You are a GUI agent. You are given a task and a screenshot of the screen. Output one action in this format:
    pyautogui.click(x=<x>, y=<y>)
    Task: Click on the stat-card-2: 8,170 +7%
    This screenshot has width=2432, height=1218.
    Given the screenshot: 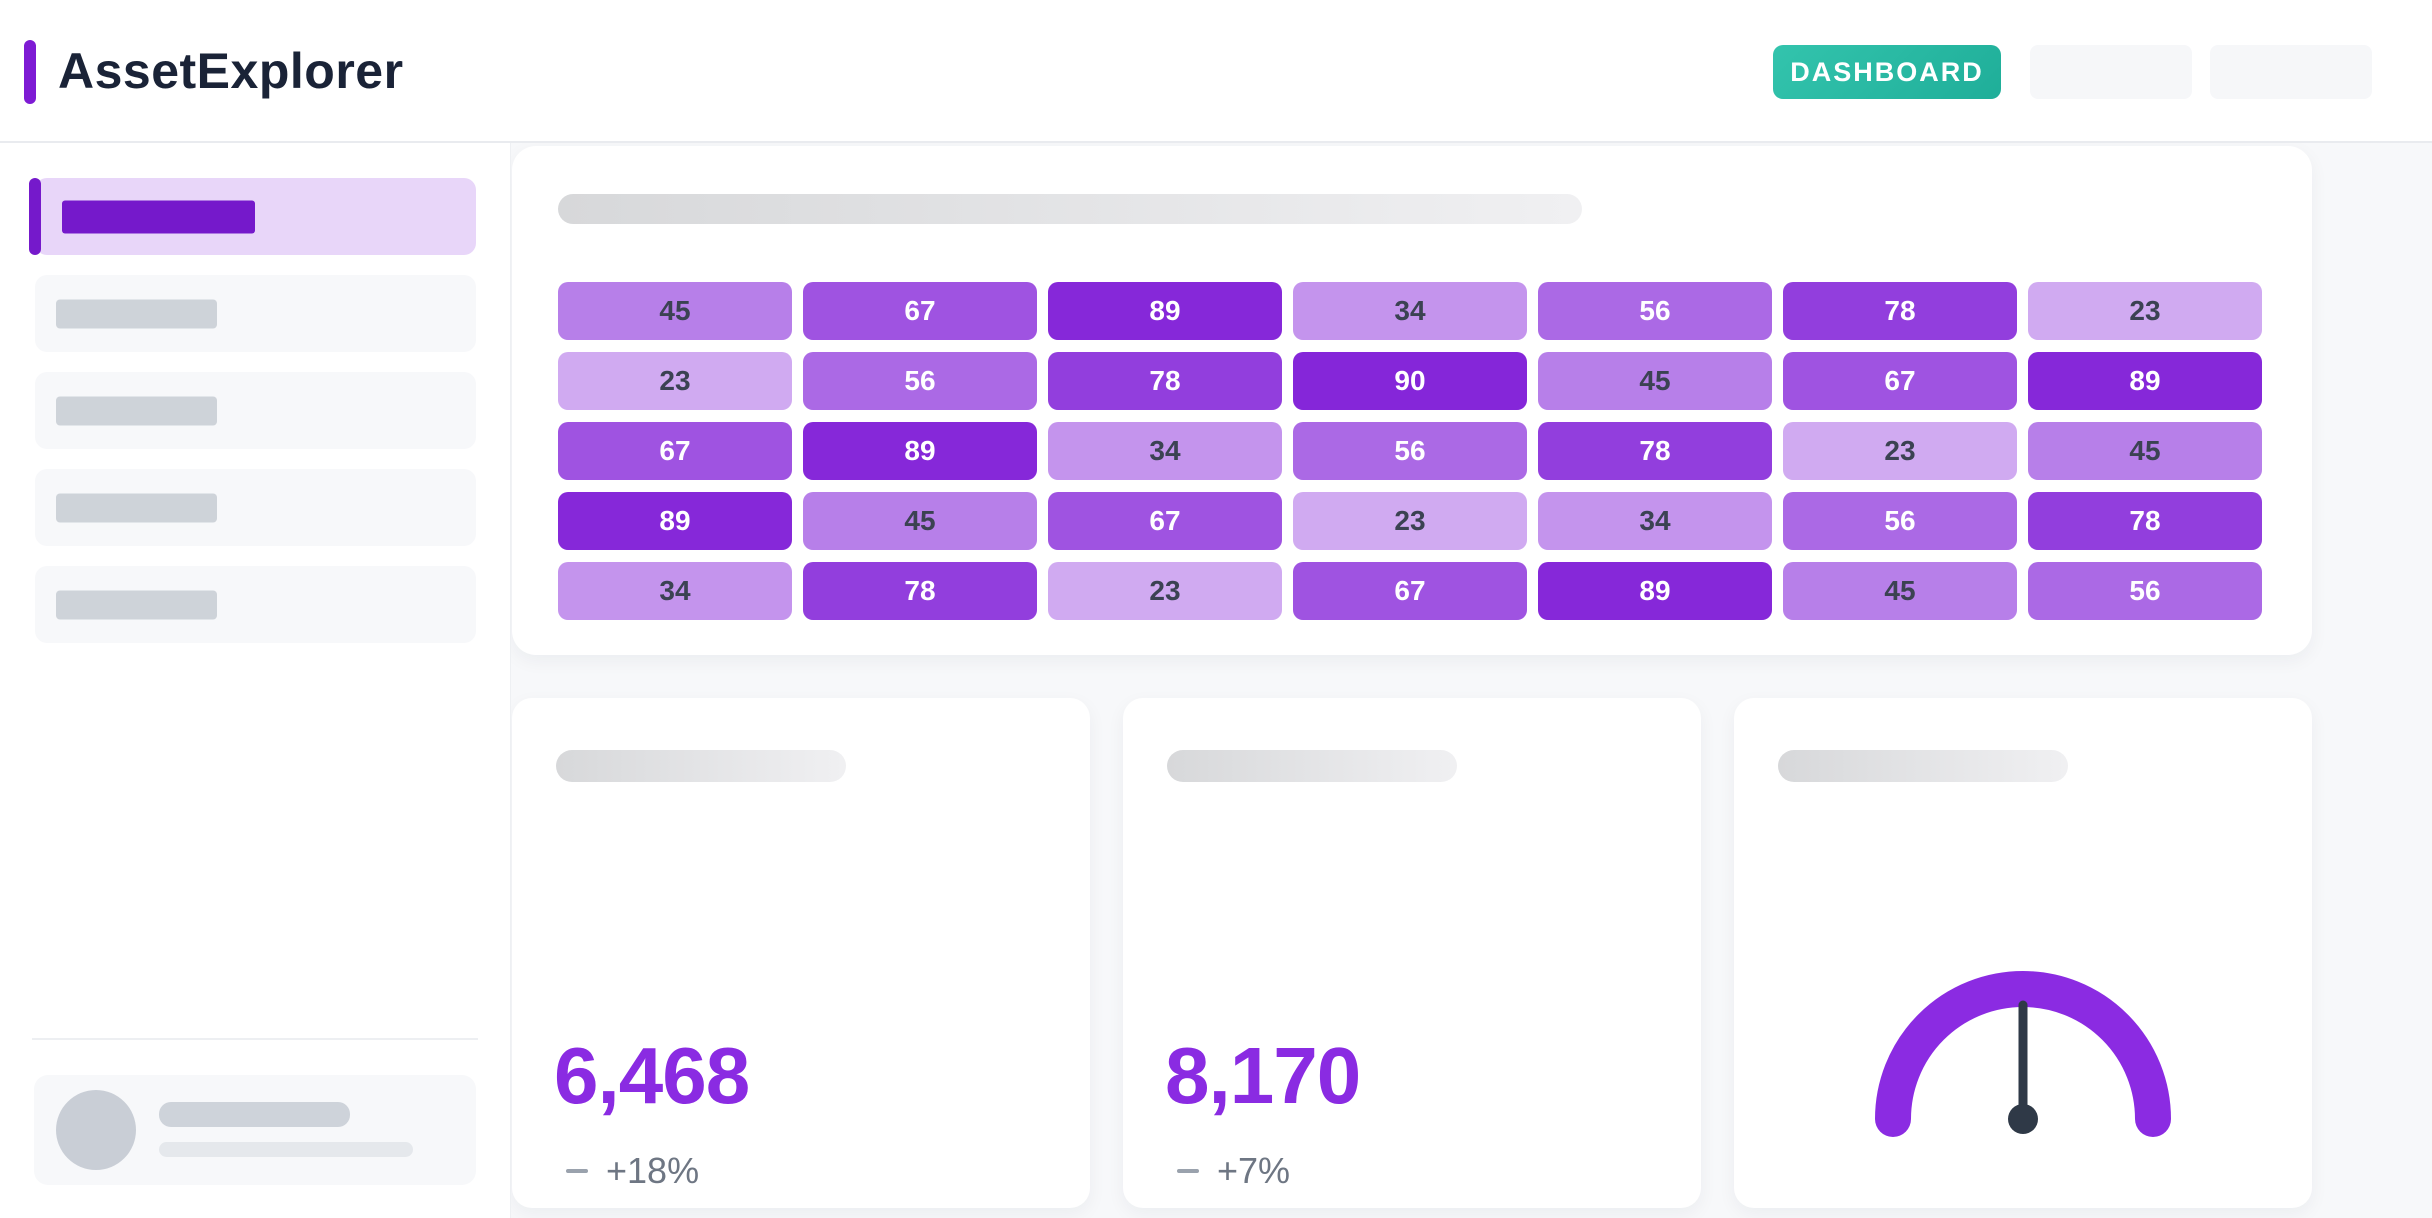 What is the action you would take?
    pyautogui.click(x=1412, y=953)
    